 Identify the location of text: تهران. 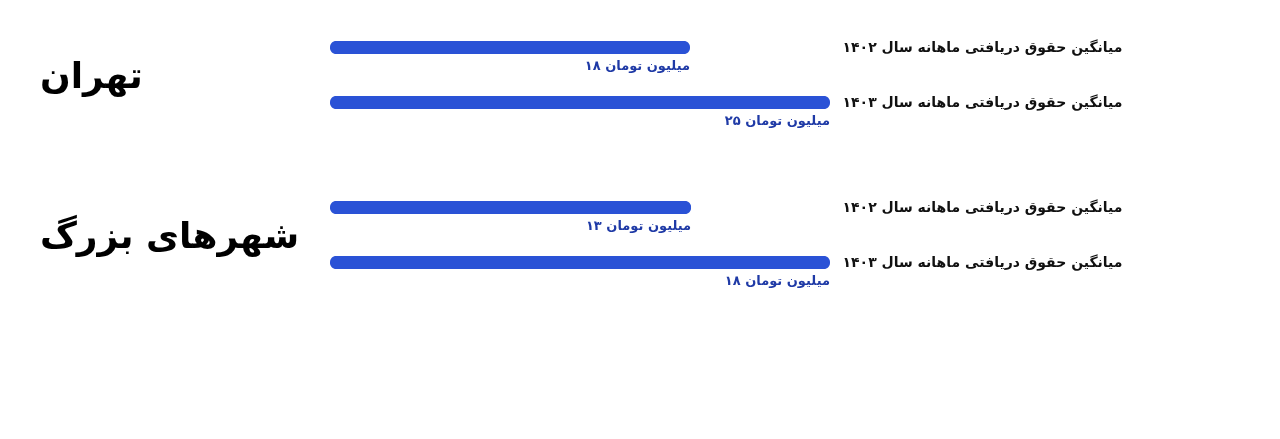
(91, 76).